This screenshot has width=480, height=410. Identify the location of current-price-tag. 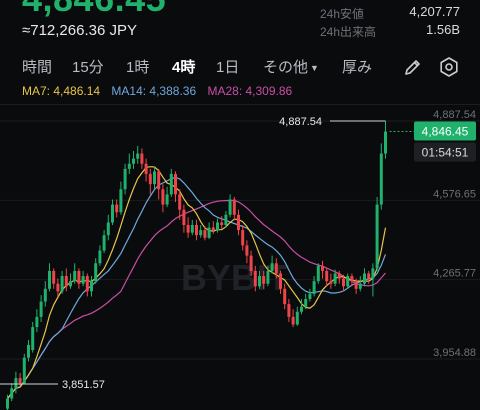
(445, 131).